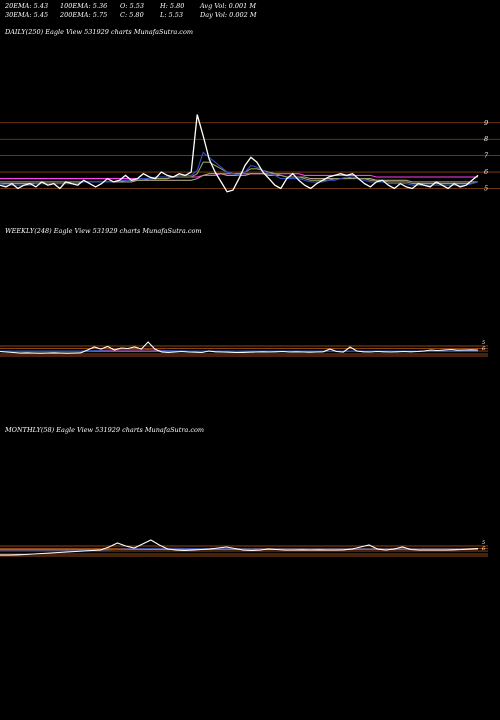 The image size is (500, 720). What do you see at coordinates (27, 15) in the screenshot?
I see `ema30-readout: 30EMA: 5.45` at bounding box center [27, 15].